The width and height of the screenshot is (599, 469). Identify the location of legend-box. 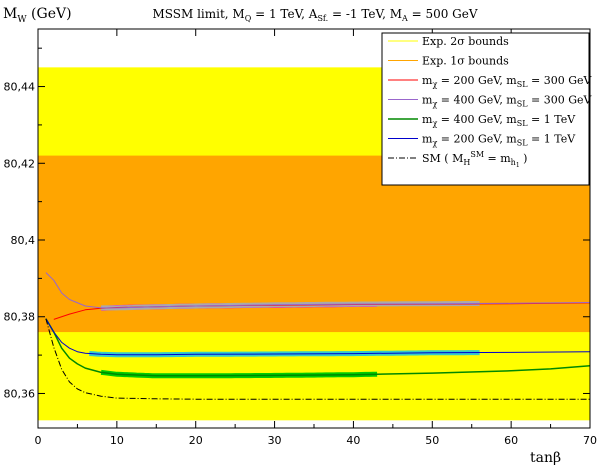
(485, 109).